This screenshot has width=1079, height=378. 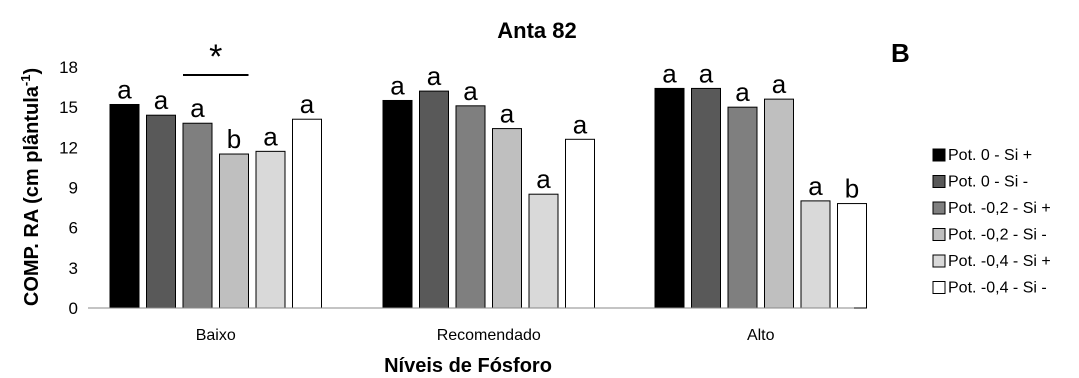 What do you see at coordinates (988, 182) in the screenshot?
I see `legend-label: Pot. 0 - Si -` at bounding box center [988, 182].